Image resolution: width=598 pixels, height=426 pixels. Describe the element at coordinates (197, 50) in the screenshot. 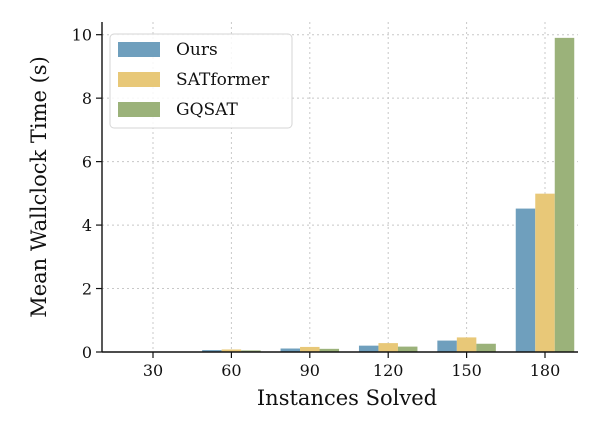

I see `legend-label-ours: Ours` at that location.